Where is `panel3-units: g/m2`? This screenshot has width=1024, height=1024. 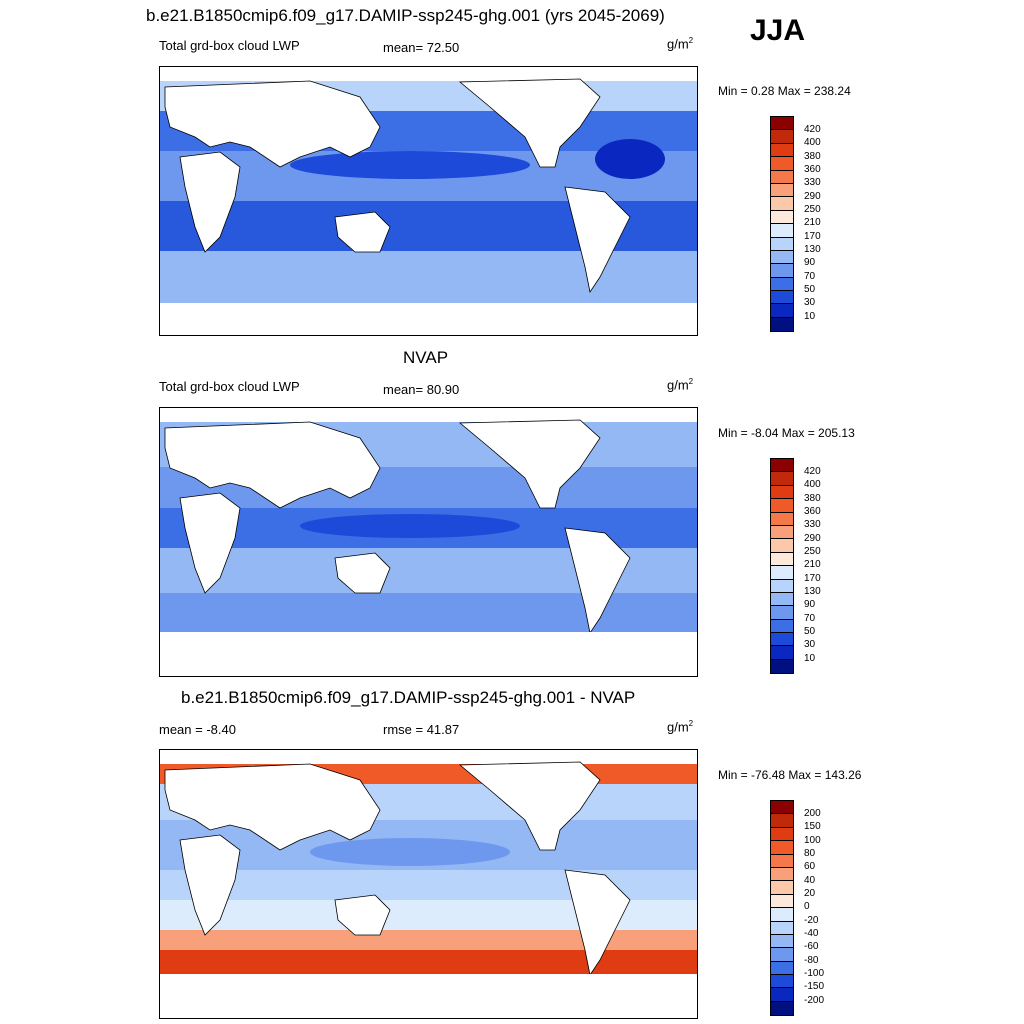
panel3-units: g/m2 is located at coordinates (680, 727).